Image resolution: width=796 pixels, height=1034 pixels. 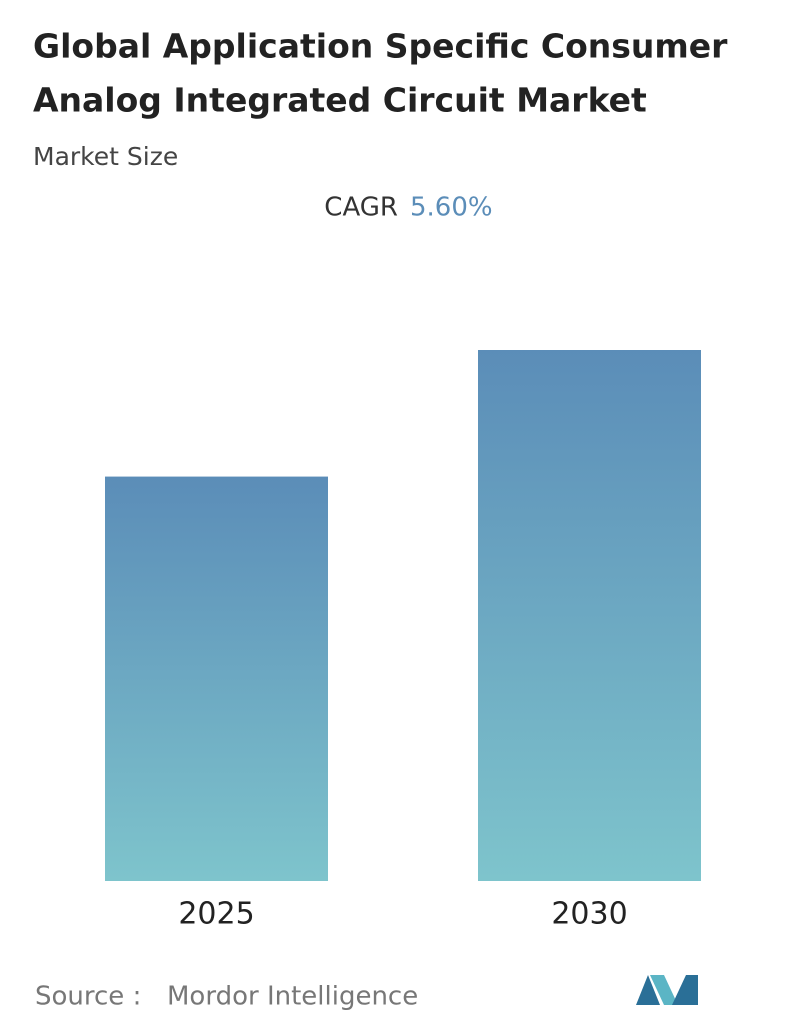 What do you see at coordinates (589, 914) in the screenshot?
I see `x-tick-label: 2030` at bounding box center [589, 914].